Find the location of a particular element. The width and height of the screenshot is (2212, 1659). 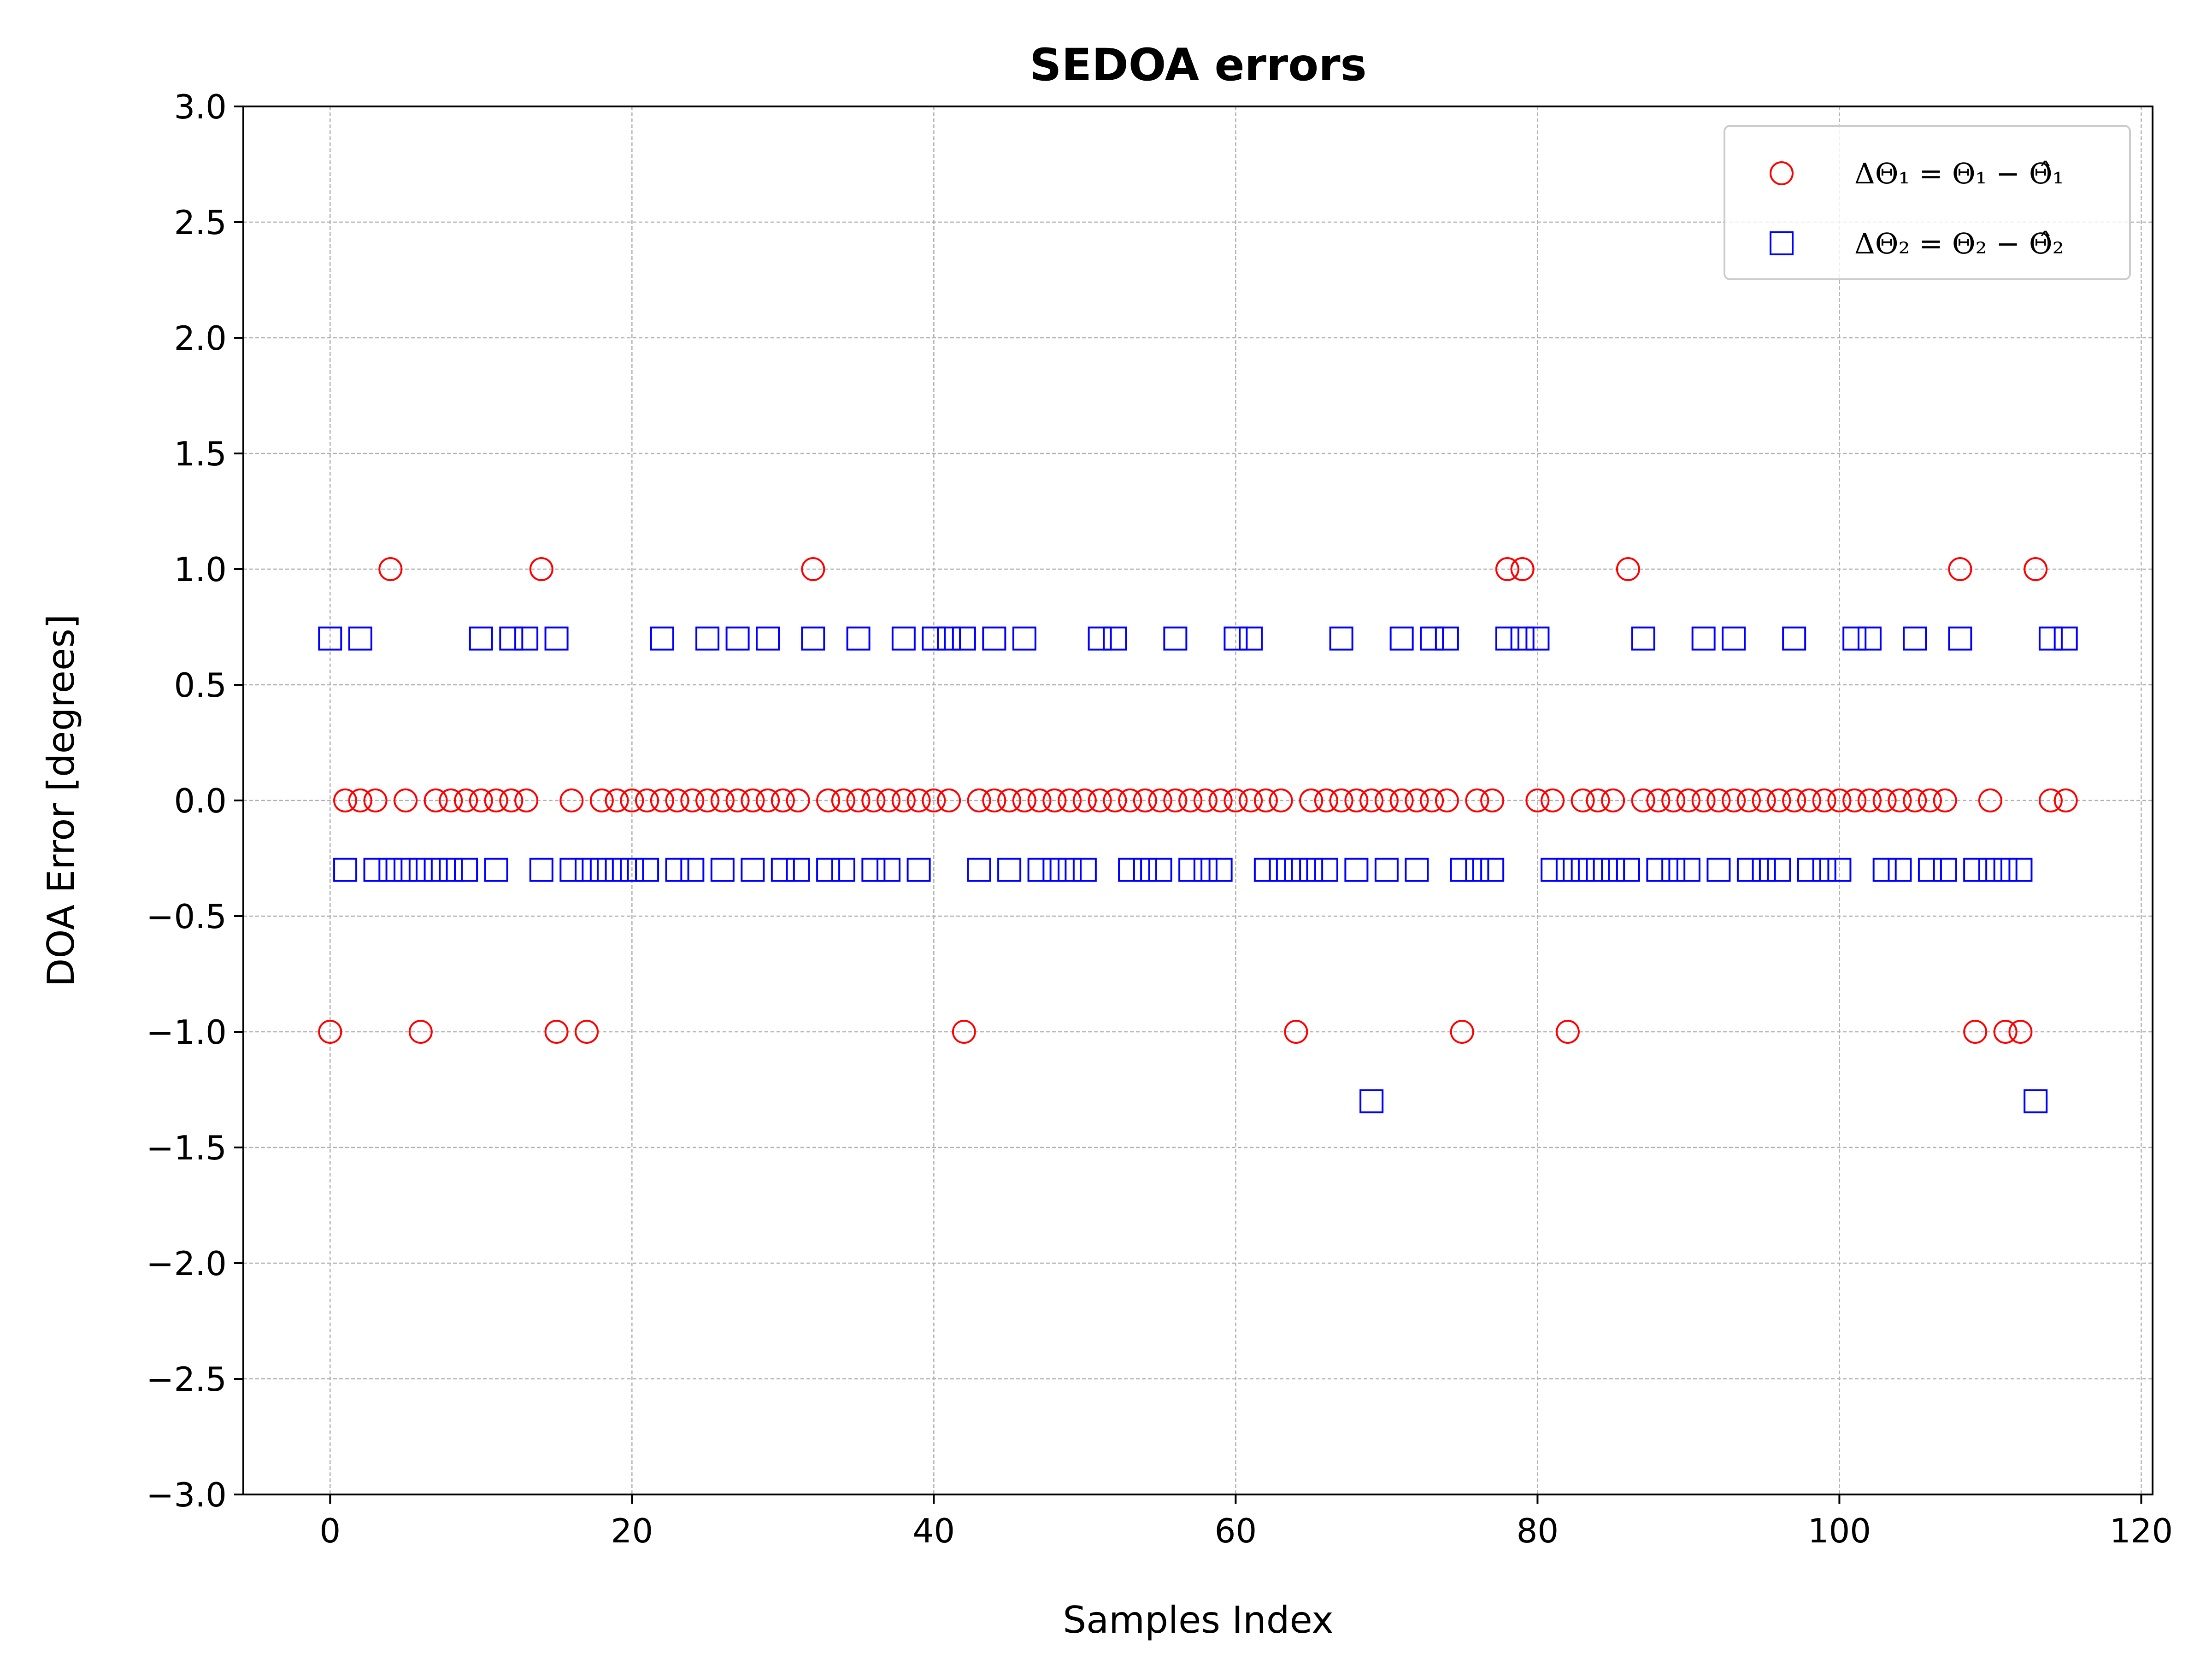

legend-label: ΔΘ₂ = Θ₂ − Θ̂₂ is located at coordinates (1959, 243).